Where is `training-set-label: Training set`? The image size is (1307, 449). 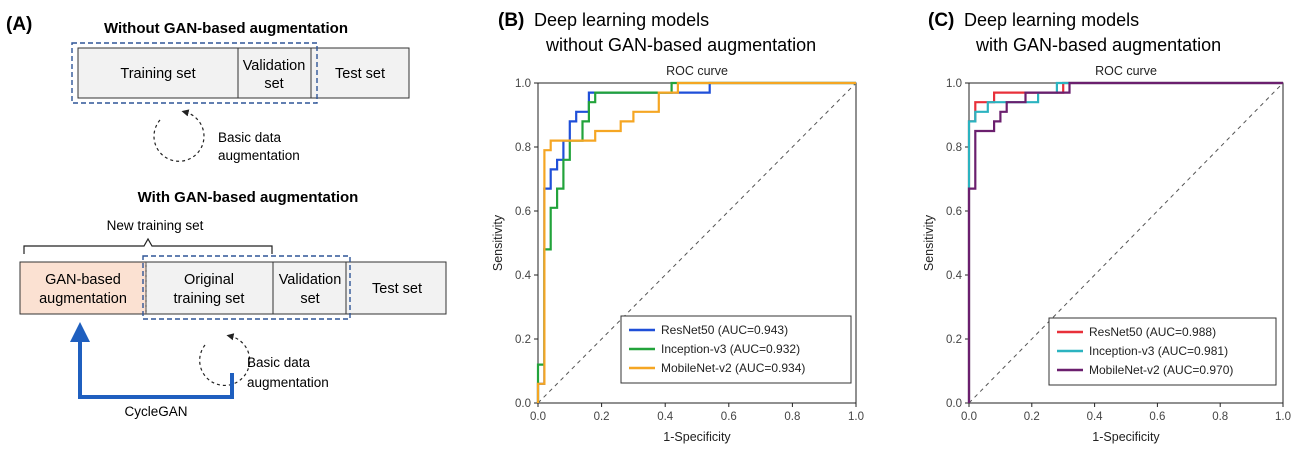 training-set-label: Training set is located at coordinates (157, 74).